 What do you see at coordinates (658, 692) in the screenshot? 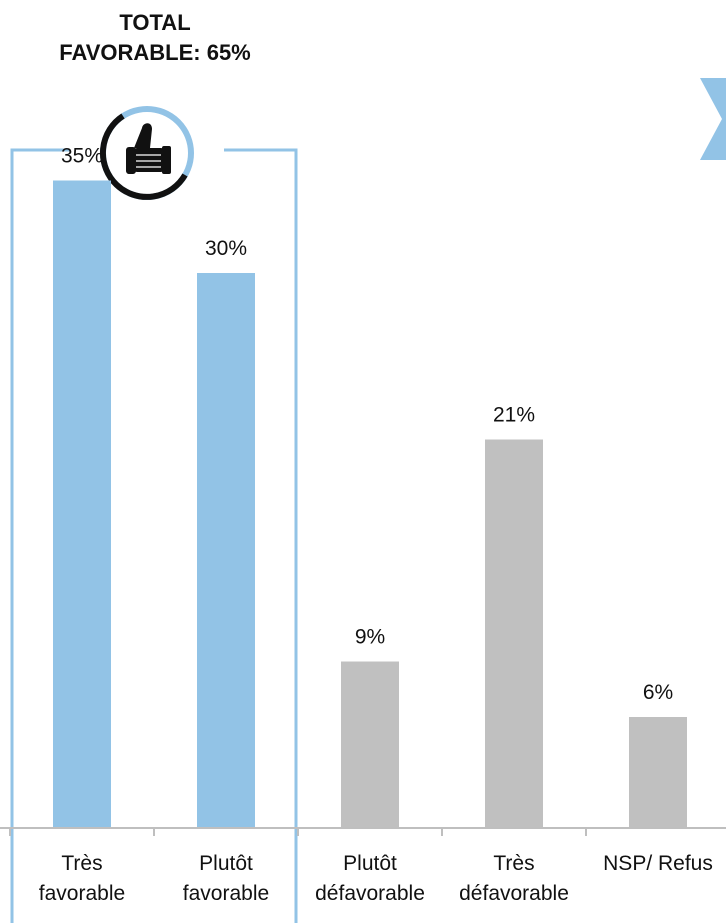
I see `data-label-4: 6%` at bounding box center [658, 692].